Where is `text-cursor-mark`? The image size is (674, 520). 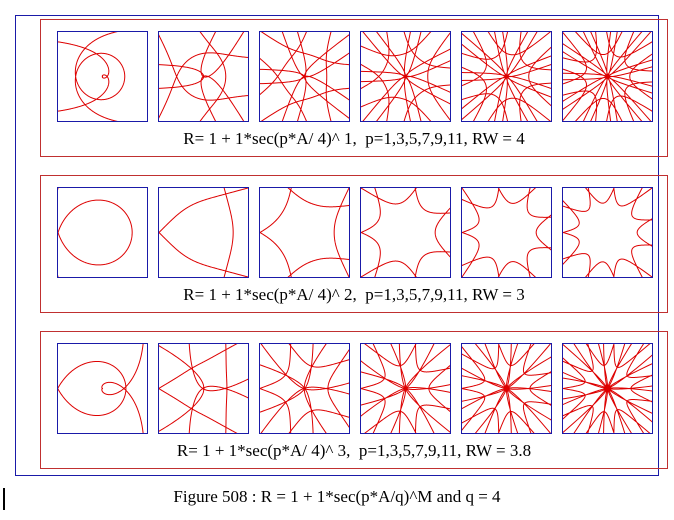
text-cursor-mark is located at coordinates (4, 499).